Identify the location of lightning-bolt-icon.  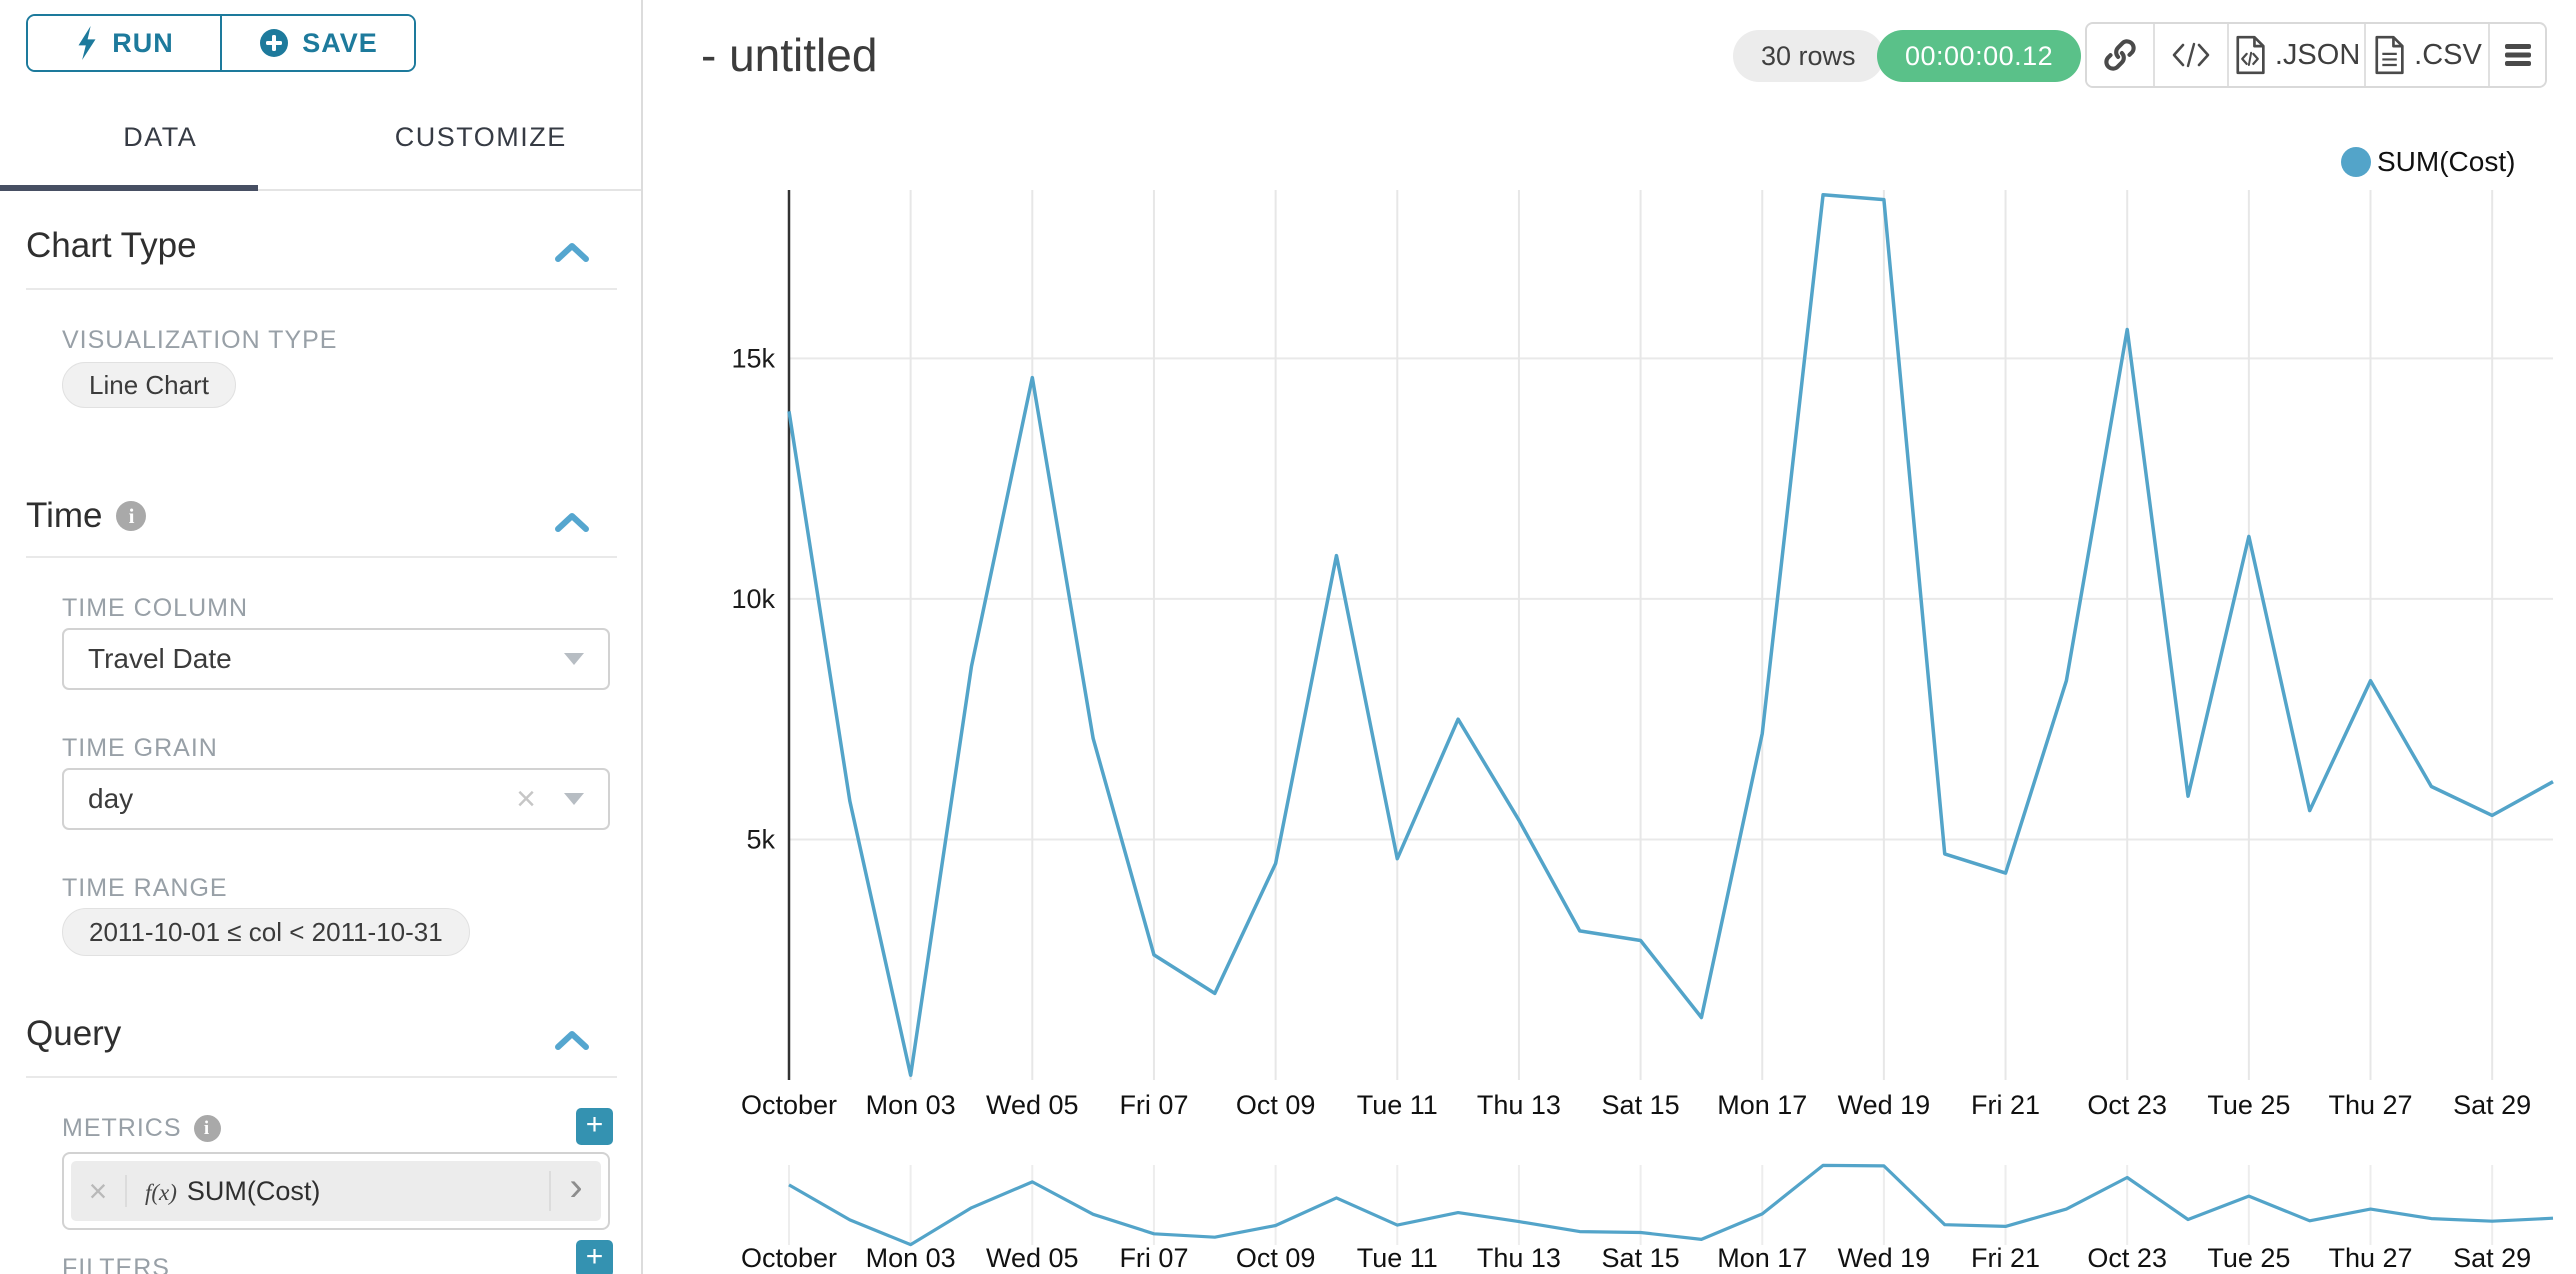
(87, 43).